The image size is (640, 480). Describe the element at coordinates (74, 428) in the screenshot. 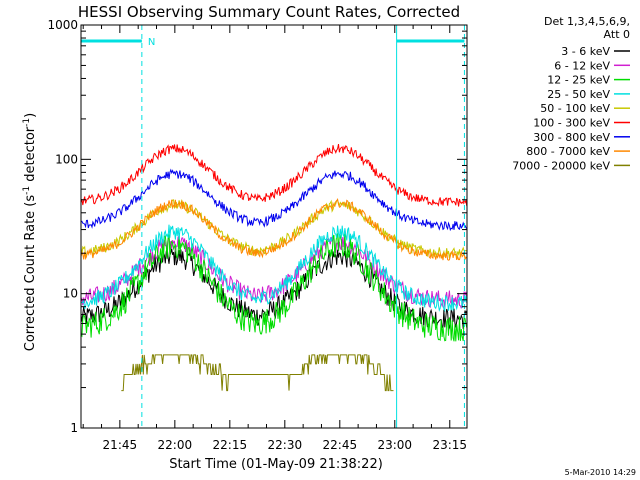

I see `y-tick-label: 1` at that location.